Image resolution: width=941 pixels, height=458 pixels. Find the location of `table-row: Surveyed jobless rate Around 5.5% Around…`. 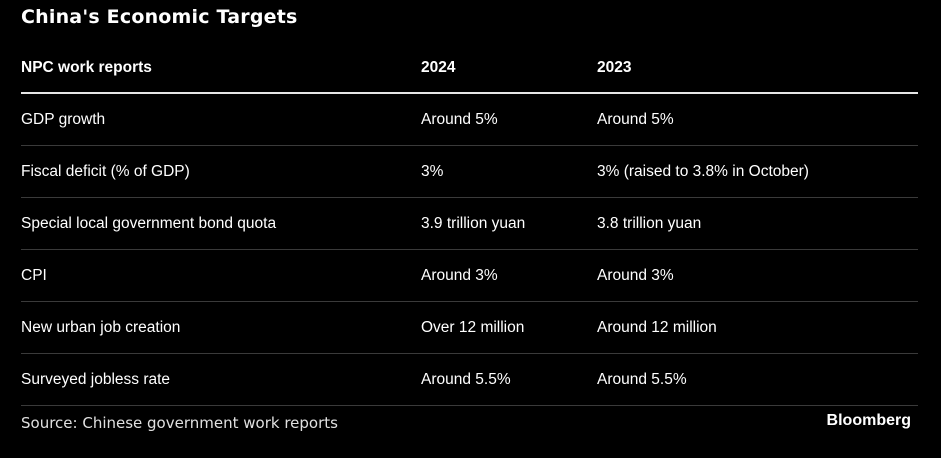

table-row: Surveyed jobless rate Around 5.5% Around… is located at coordinates (469, 380).